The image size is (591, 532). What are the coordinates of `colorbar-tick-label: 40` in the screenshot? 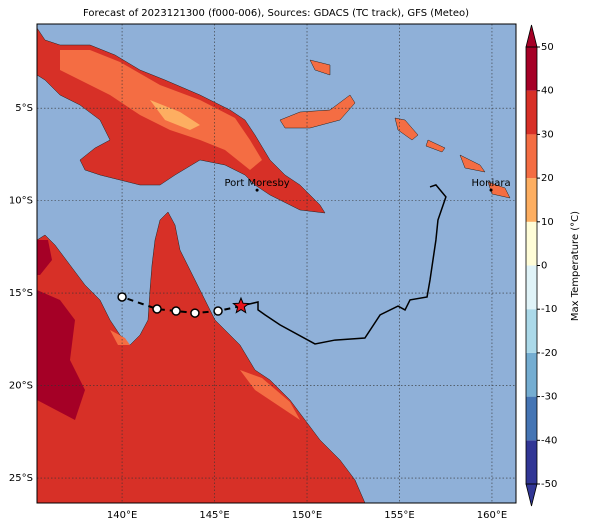 It's located at (547, 91).